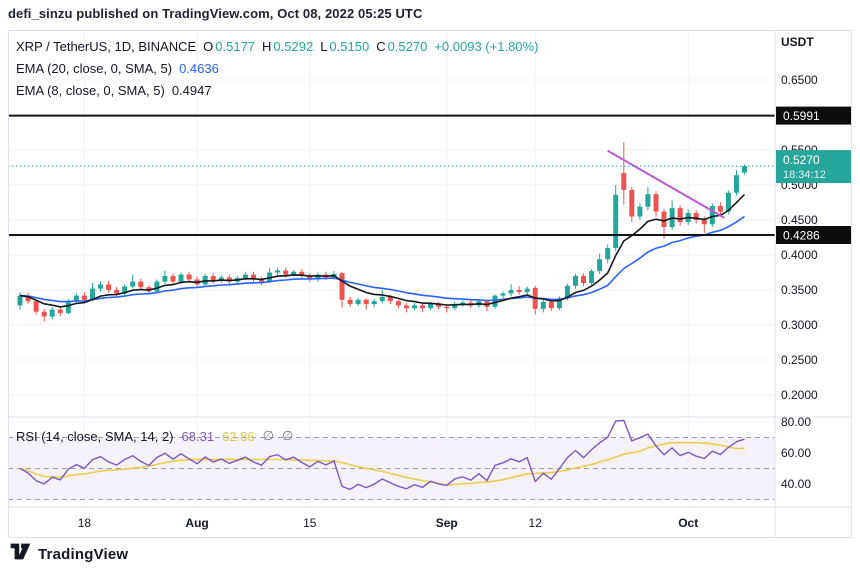  Describe the element at coordinates (799, 395) in the screenshot. I see `price-axis-label: 0.2000` at that location.